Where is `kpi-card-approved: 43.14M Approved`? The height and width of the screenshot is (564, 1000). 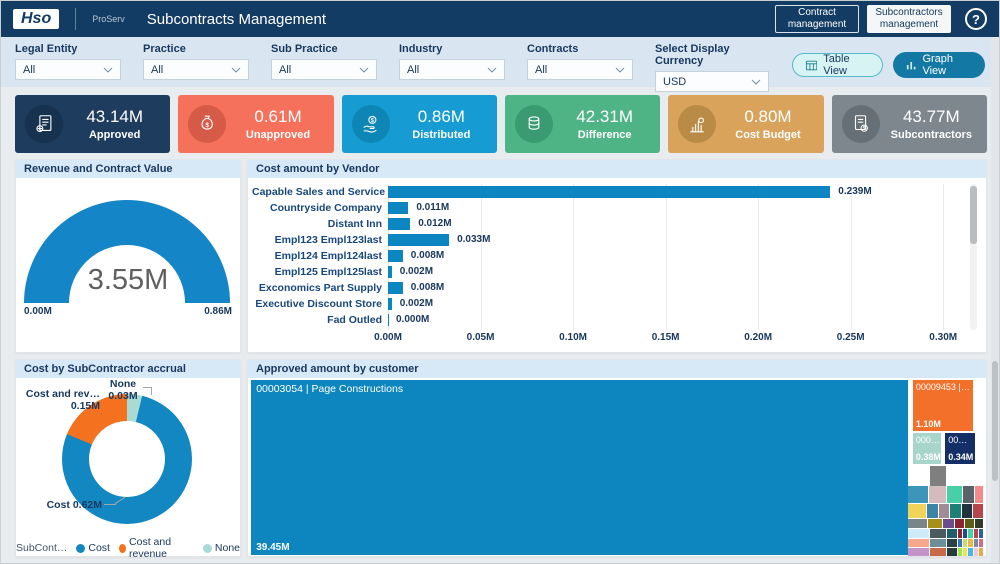 kpi-card-approved: 43.14M Approved is located at coordinates (93, 124).